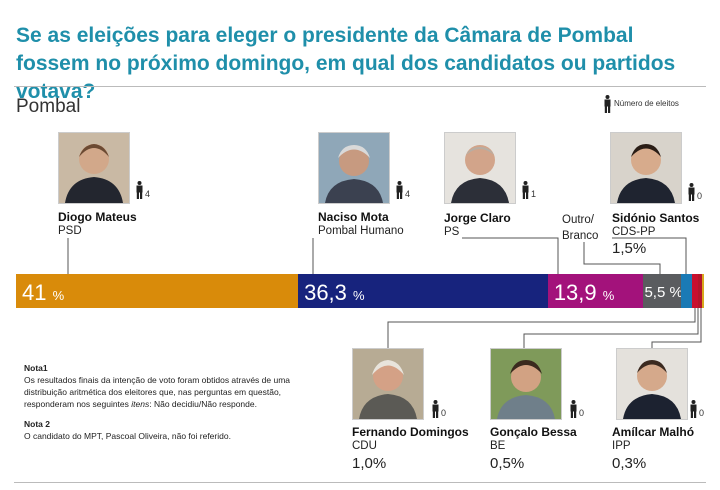  Describe the element at coordinates (584, 292) in the screenshot. I see `segment-label-2: 13,9 %` at that location.